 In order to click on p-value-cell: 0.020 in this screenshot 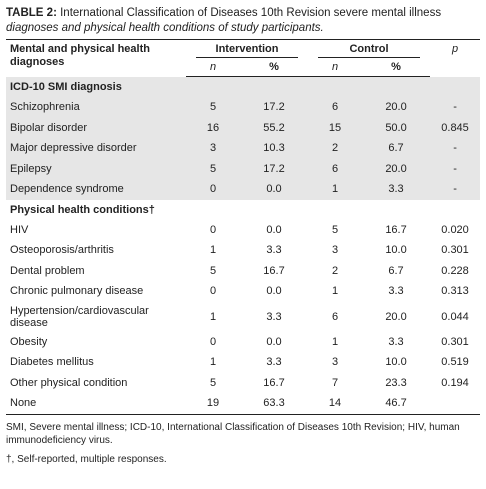, I will do `click(455, 229)`.